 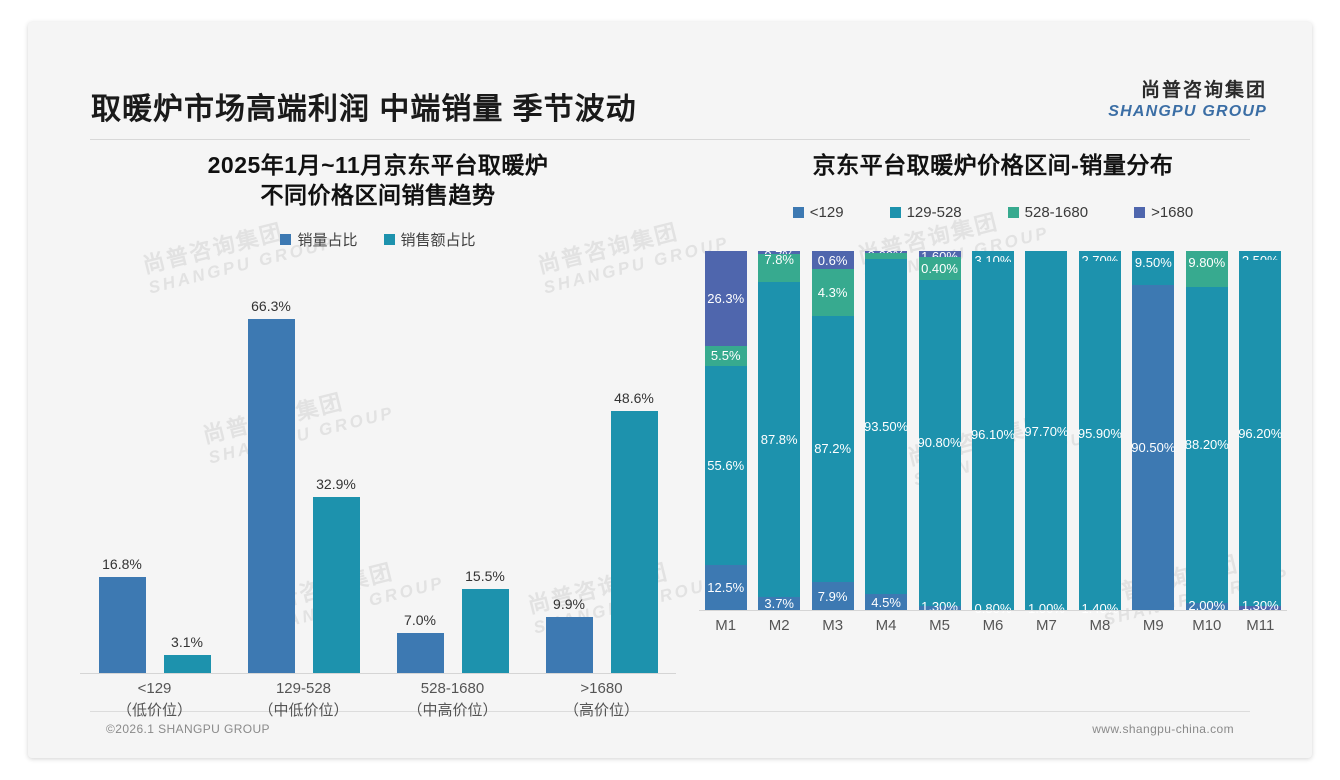 What do you see at coordinates (569, 473) in the screenshot?
I see `bar-wrap: 9.9%` at bounding box center [569, 473].